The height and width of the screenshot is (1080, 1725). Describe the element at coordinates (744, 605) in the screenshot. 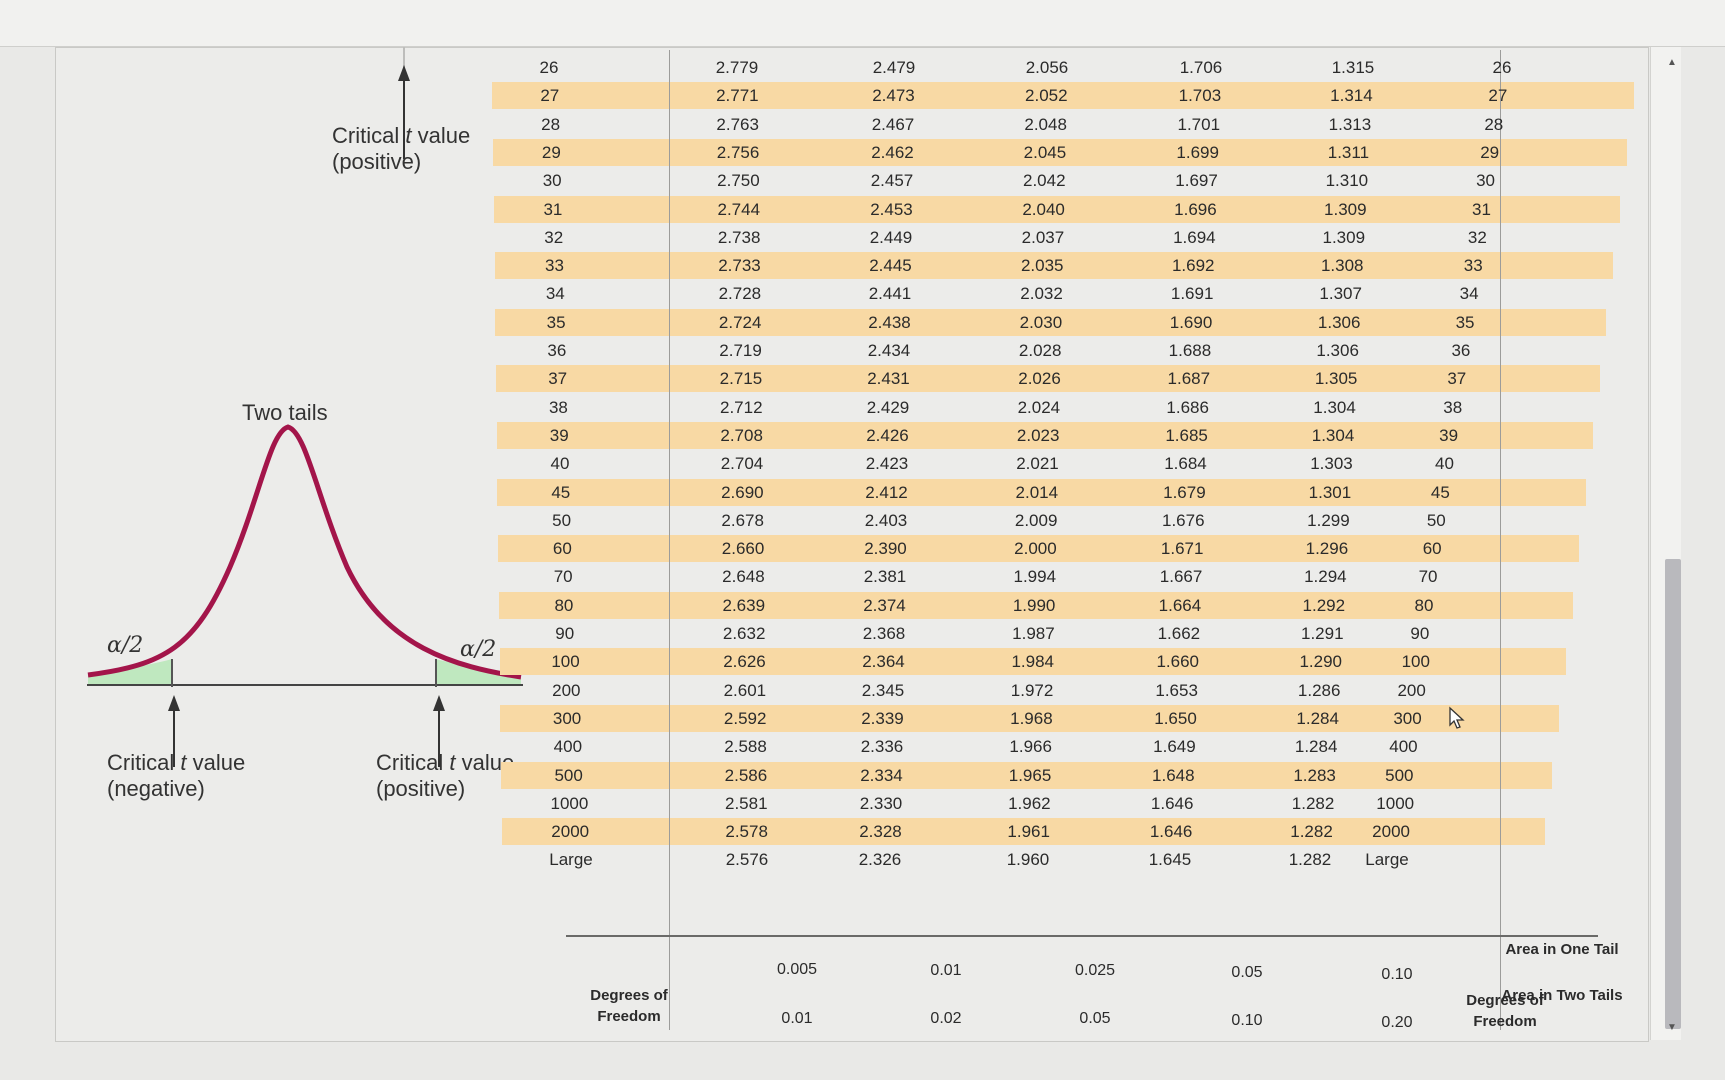

I see `value-cell: 2.639` at that location.